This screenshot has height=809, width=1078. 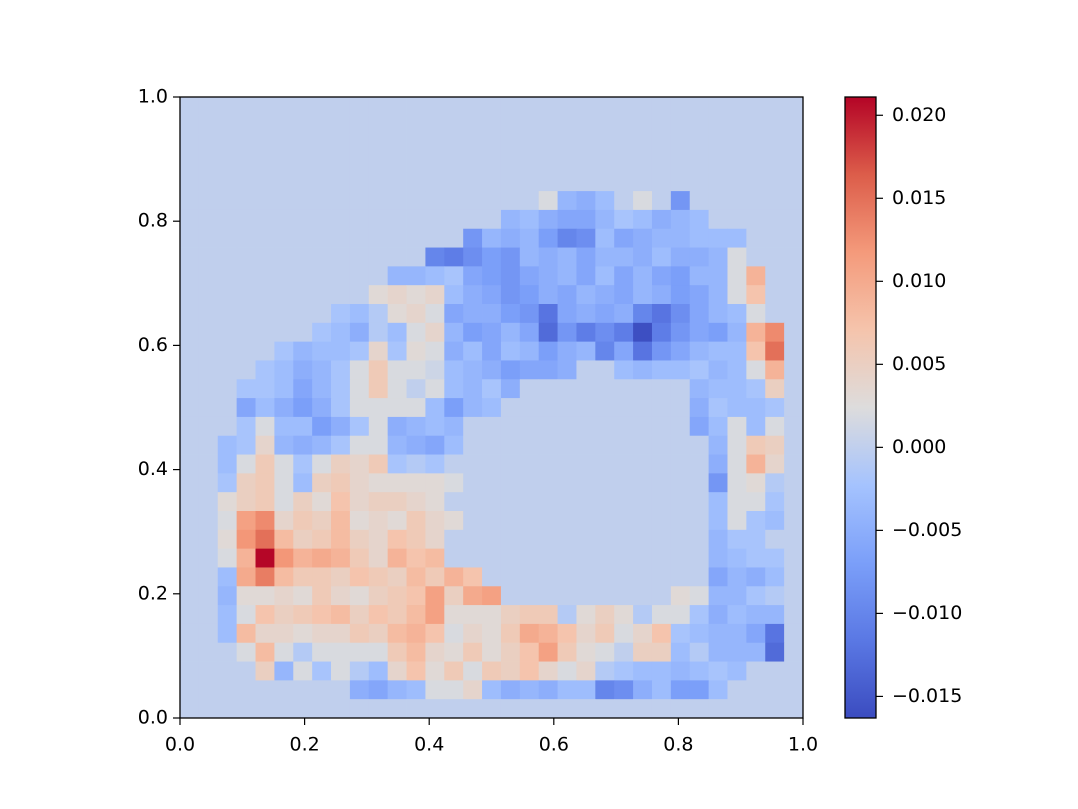 I want to click on x-tick-label: 0.8, so click(x=678, y=745).